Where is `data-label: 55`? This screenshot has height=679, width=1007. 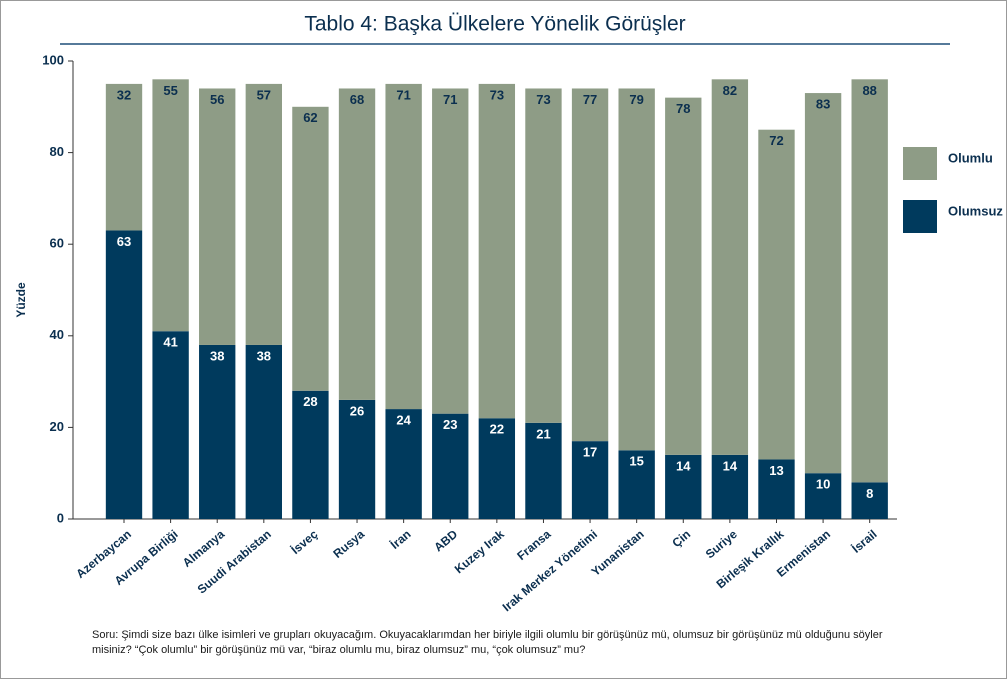 data-label: 55 is located at coordinates (170, 90).